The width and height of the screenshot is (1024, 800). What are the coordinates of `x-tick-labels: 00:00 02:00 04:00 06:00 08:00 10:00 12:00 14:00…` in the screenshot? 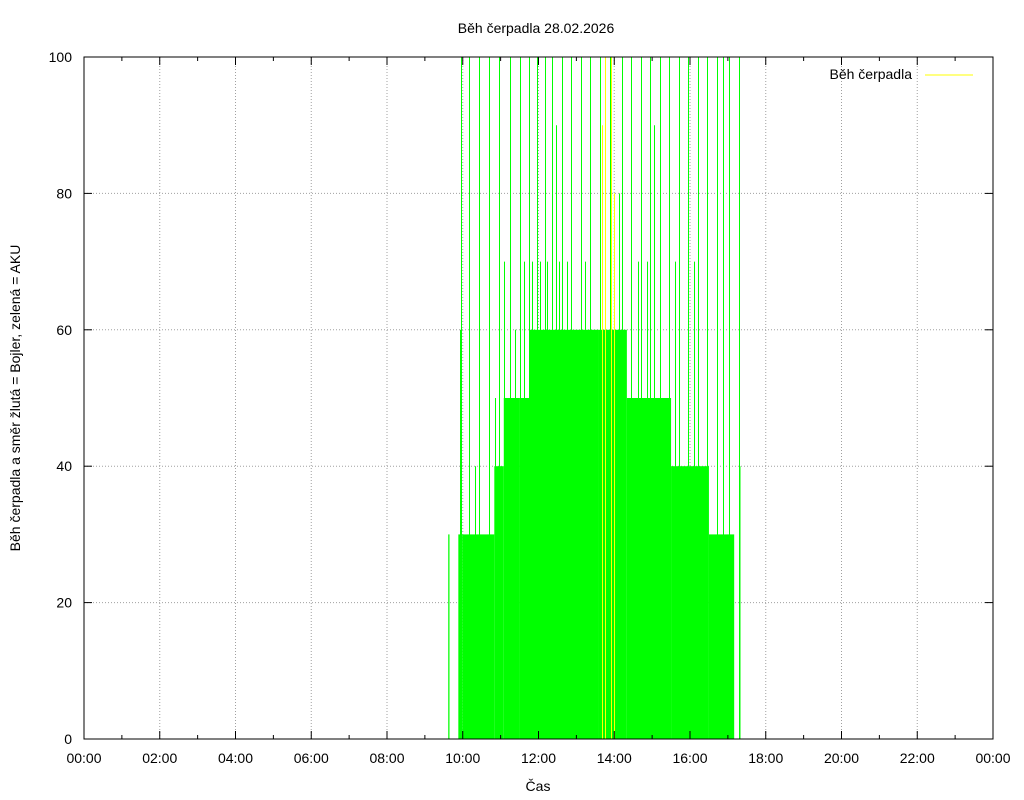 It's located at (538, 758).